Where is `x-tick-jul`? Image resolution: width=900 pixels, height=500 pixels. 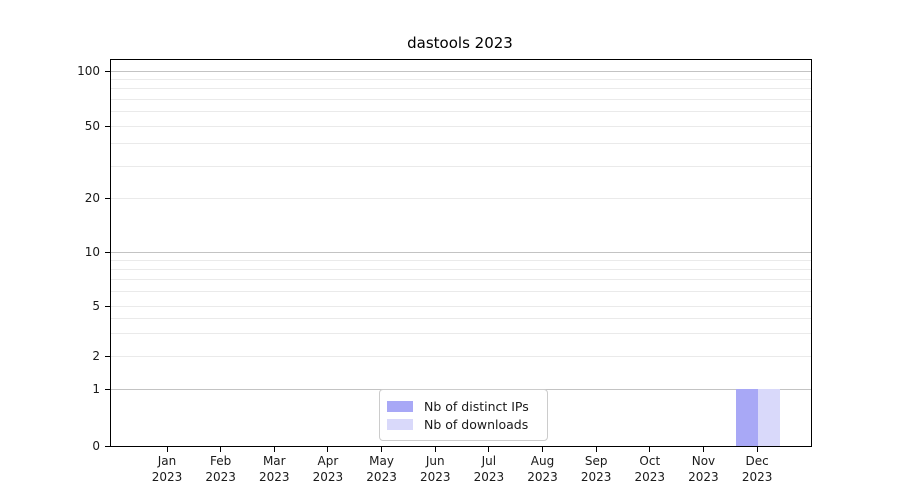
x-tick-jul is located at coordinates (489, 449).